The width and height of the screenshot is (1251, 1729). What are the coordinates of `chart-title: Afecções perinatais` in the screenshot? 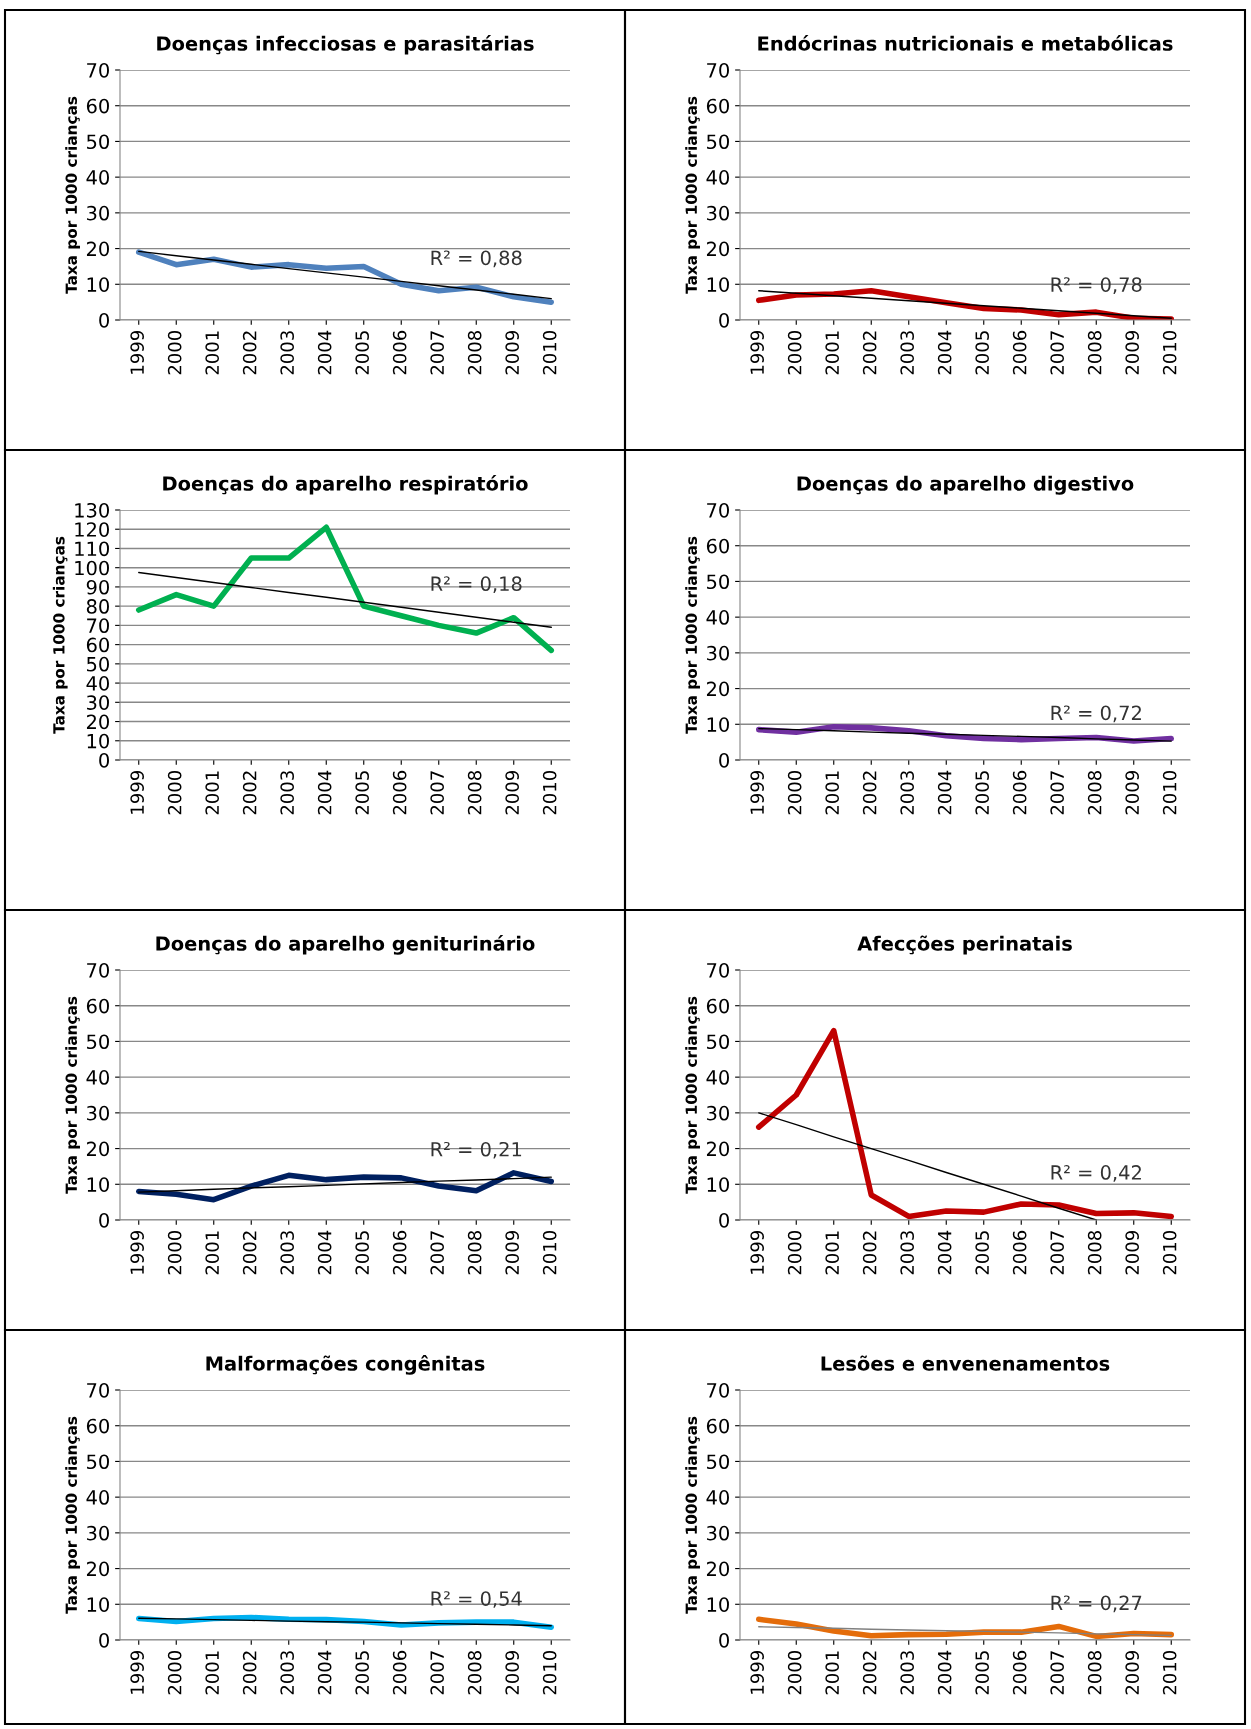 It's located at (964, 945).